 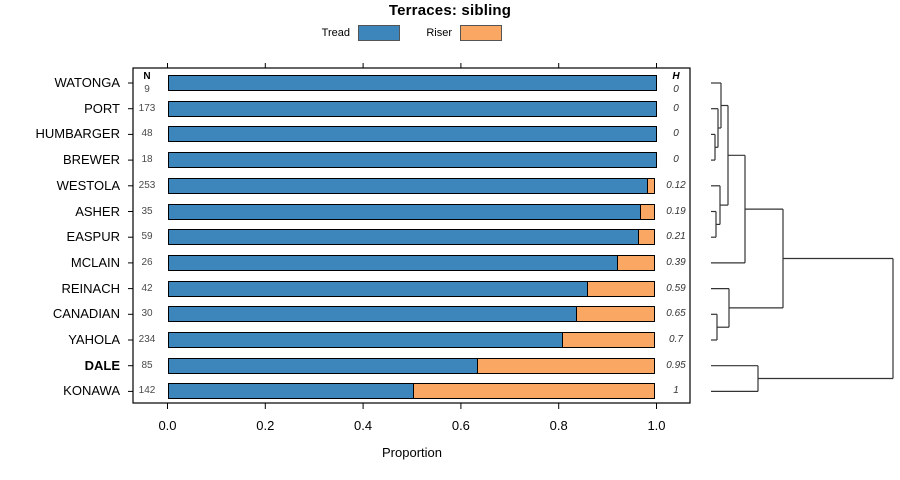 What do you see at coordinates (147, 108) in the screenshot?
I see `n-value: 173` at bounding box center [147, 108].